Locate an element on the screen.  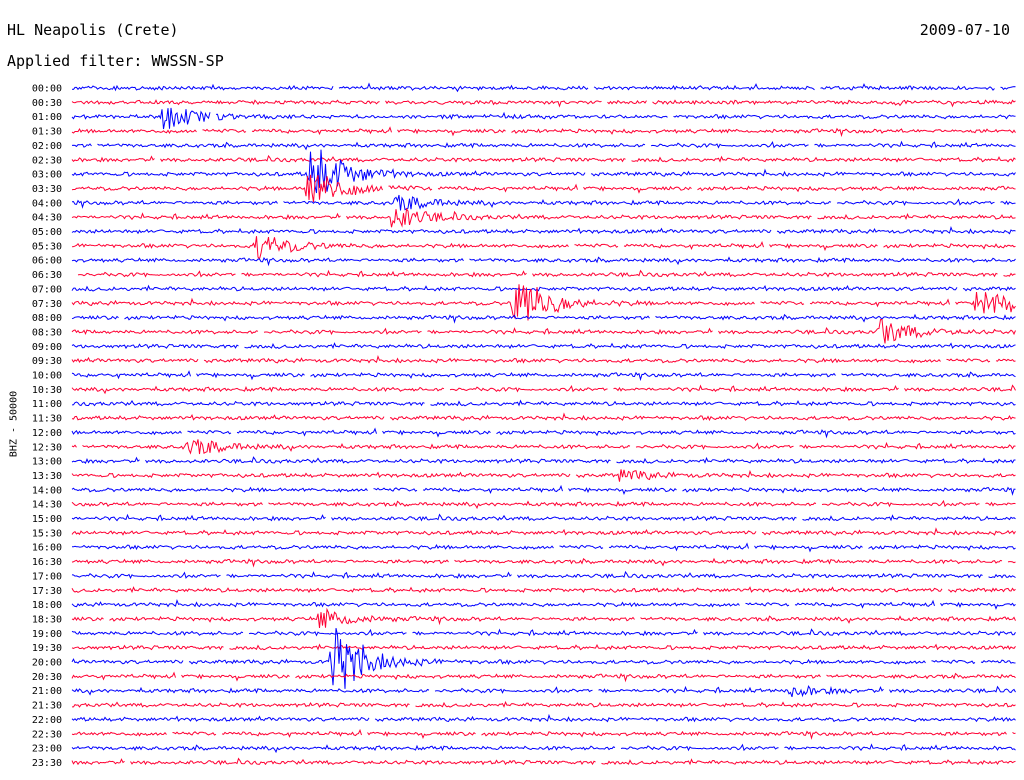
trace-label: 00:00 is located at coordinates (47, 89).